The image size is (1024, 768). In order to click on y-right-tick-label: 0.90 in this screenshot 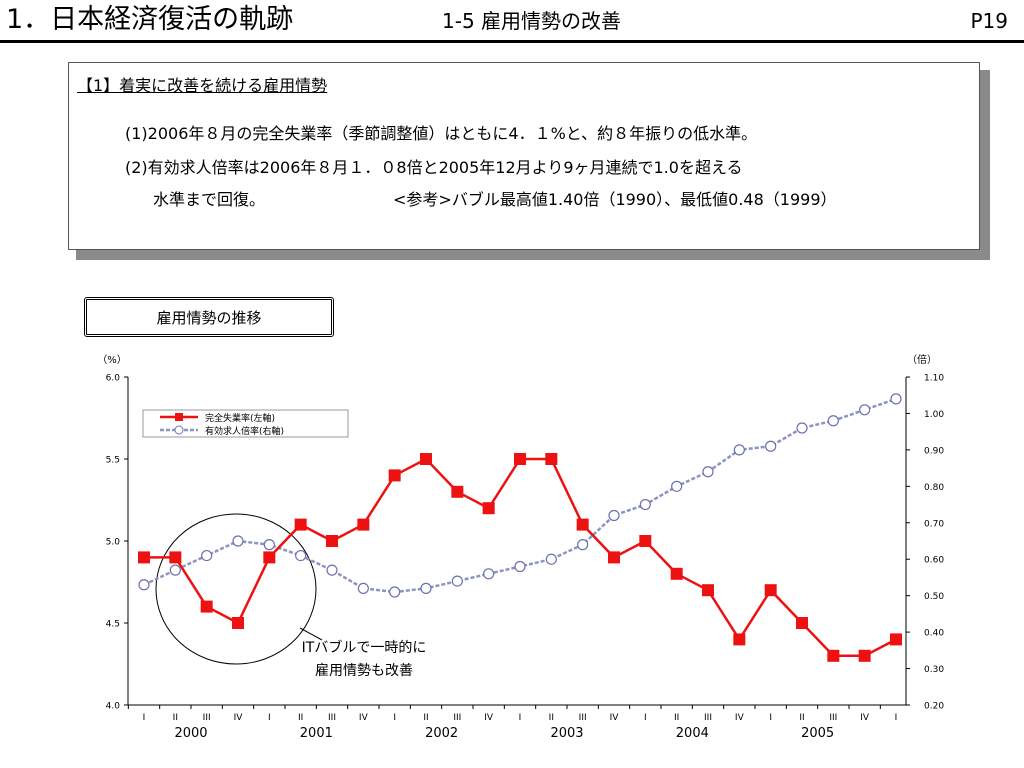, I will do `click(934, 451)`.